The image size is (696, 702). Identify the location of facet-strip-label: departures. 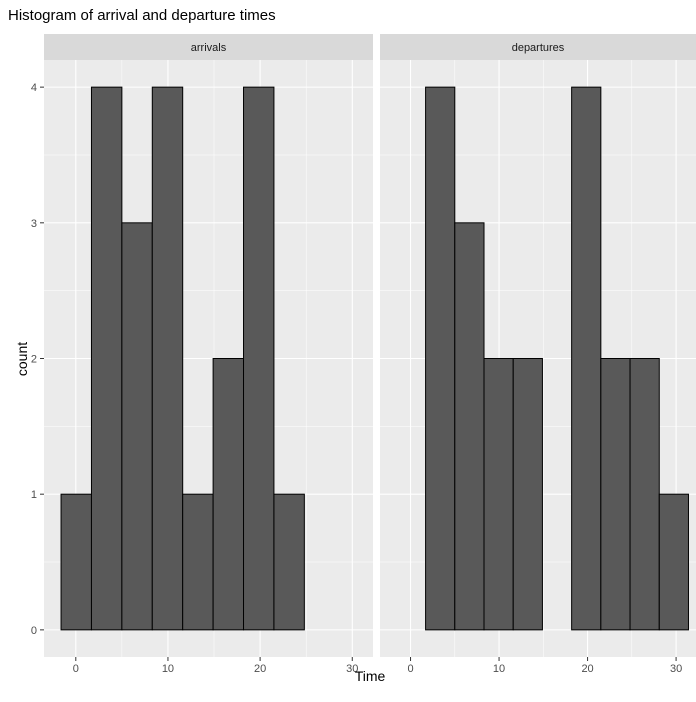
(538, 48).